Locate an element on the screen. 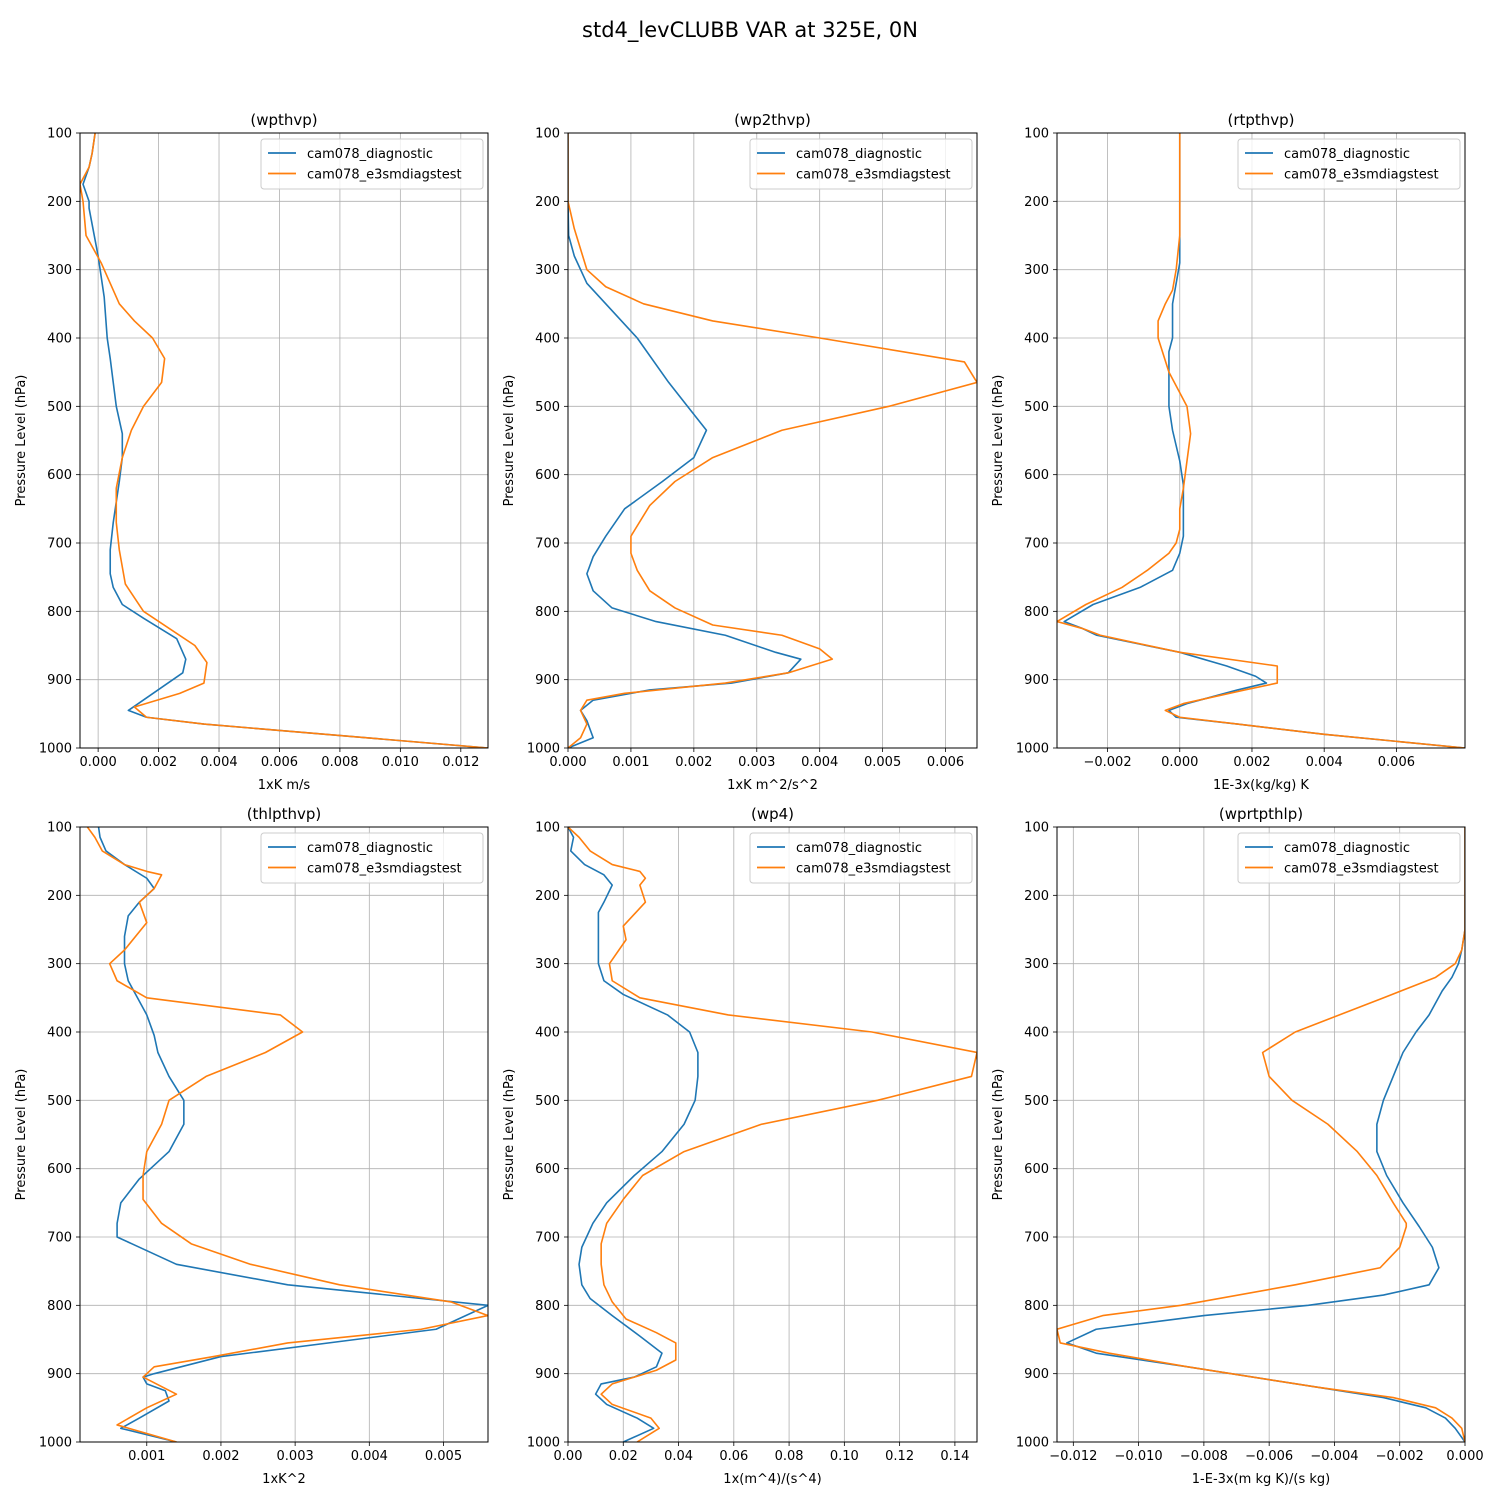 This screenshot has height=1500, width=1500. x-tick-label: 0.00 is located at coordinates (568, 1456).